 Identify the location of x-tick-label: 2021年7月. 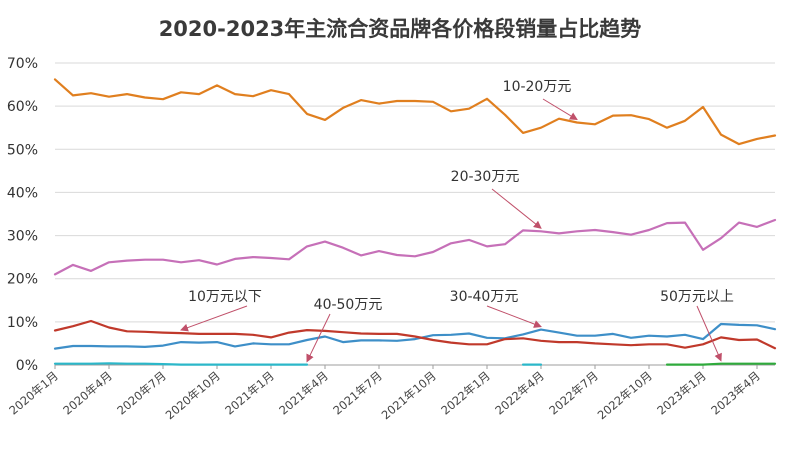
(357, 393).